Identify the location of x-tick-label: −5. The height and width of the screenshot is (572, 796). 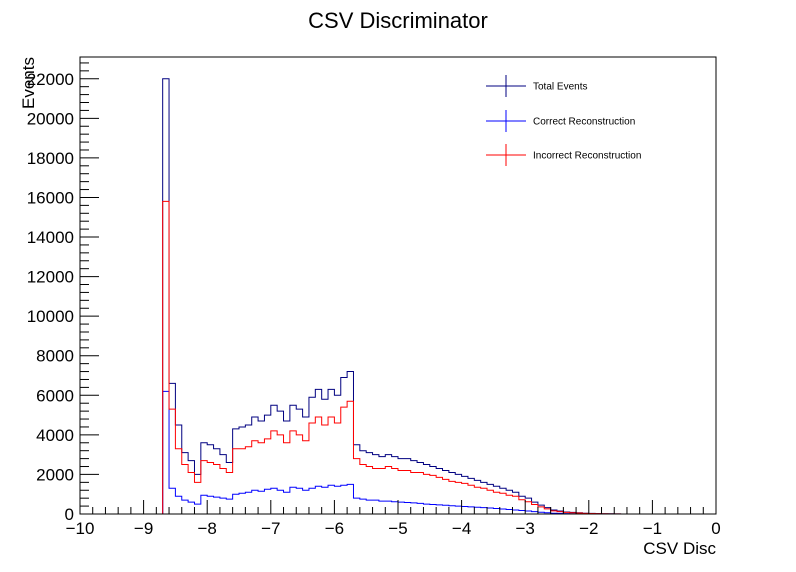
(397, 528).